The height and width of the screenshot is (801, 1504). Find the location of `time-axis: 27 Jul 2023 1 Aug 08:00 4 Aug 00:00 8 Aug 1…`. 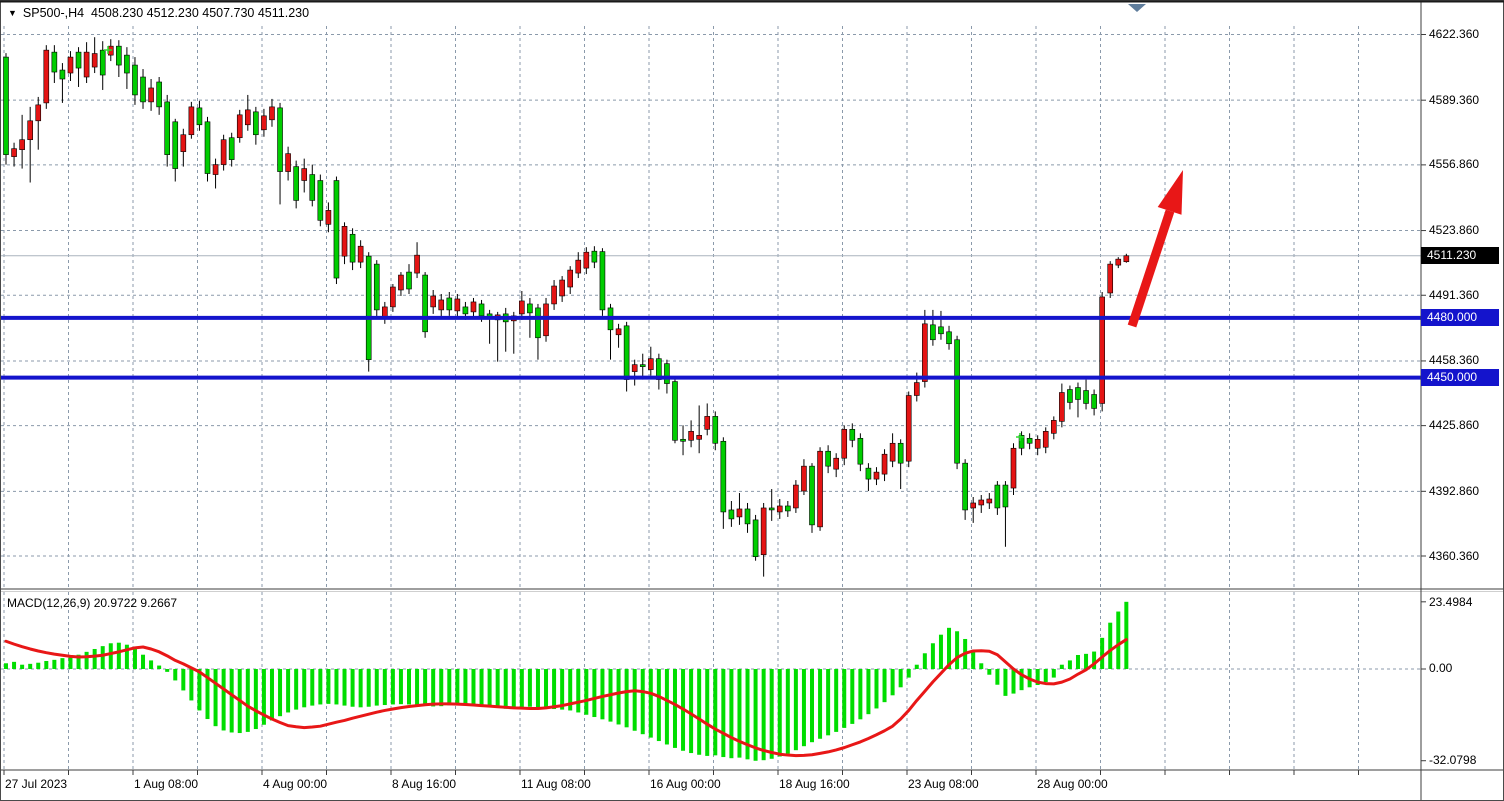

time-axis: 27 Jul 2023 1 Aug 08:00 4 Aug 00:00 8 Aug 1… is located at coordinates (710, 786).